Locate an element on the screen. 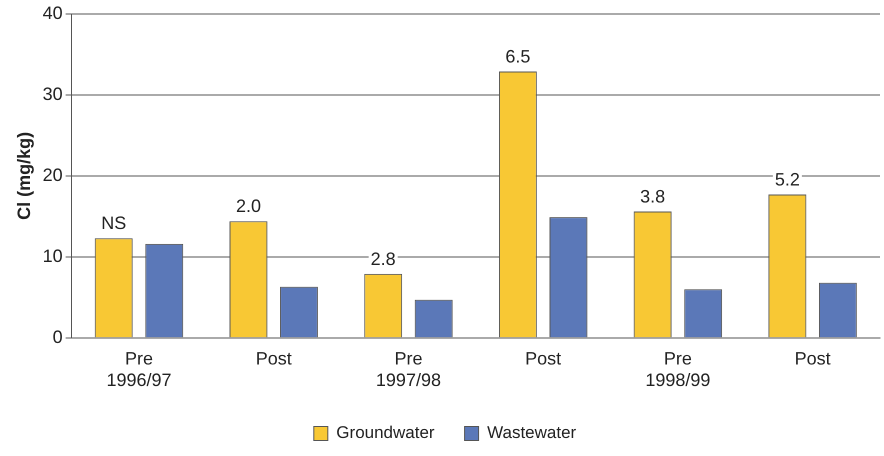  annotation: NS is located at coordinates (113, 223).